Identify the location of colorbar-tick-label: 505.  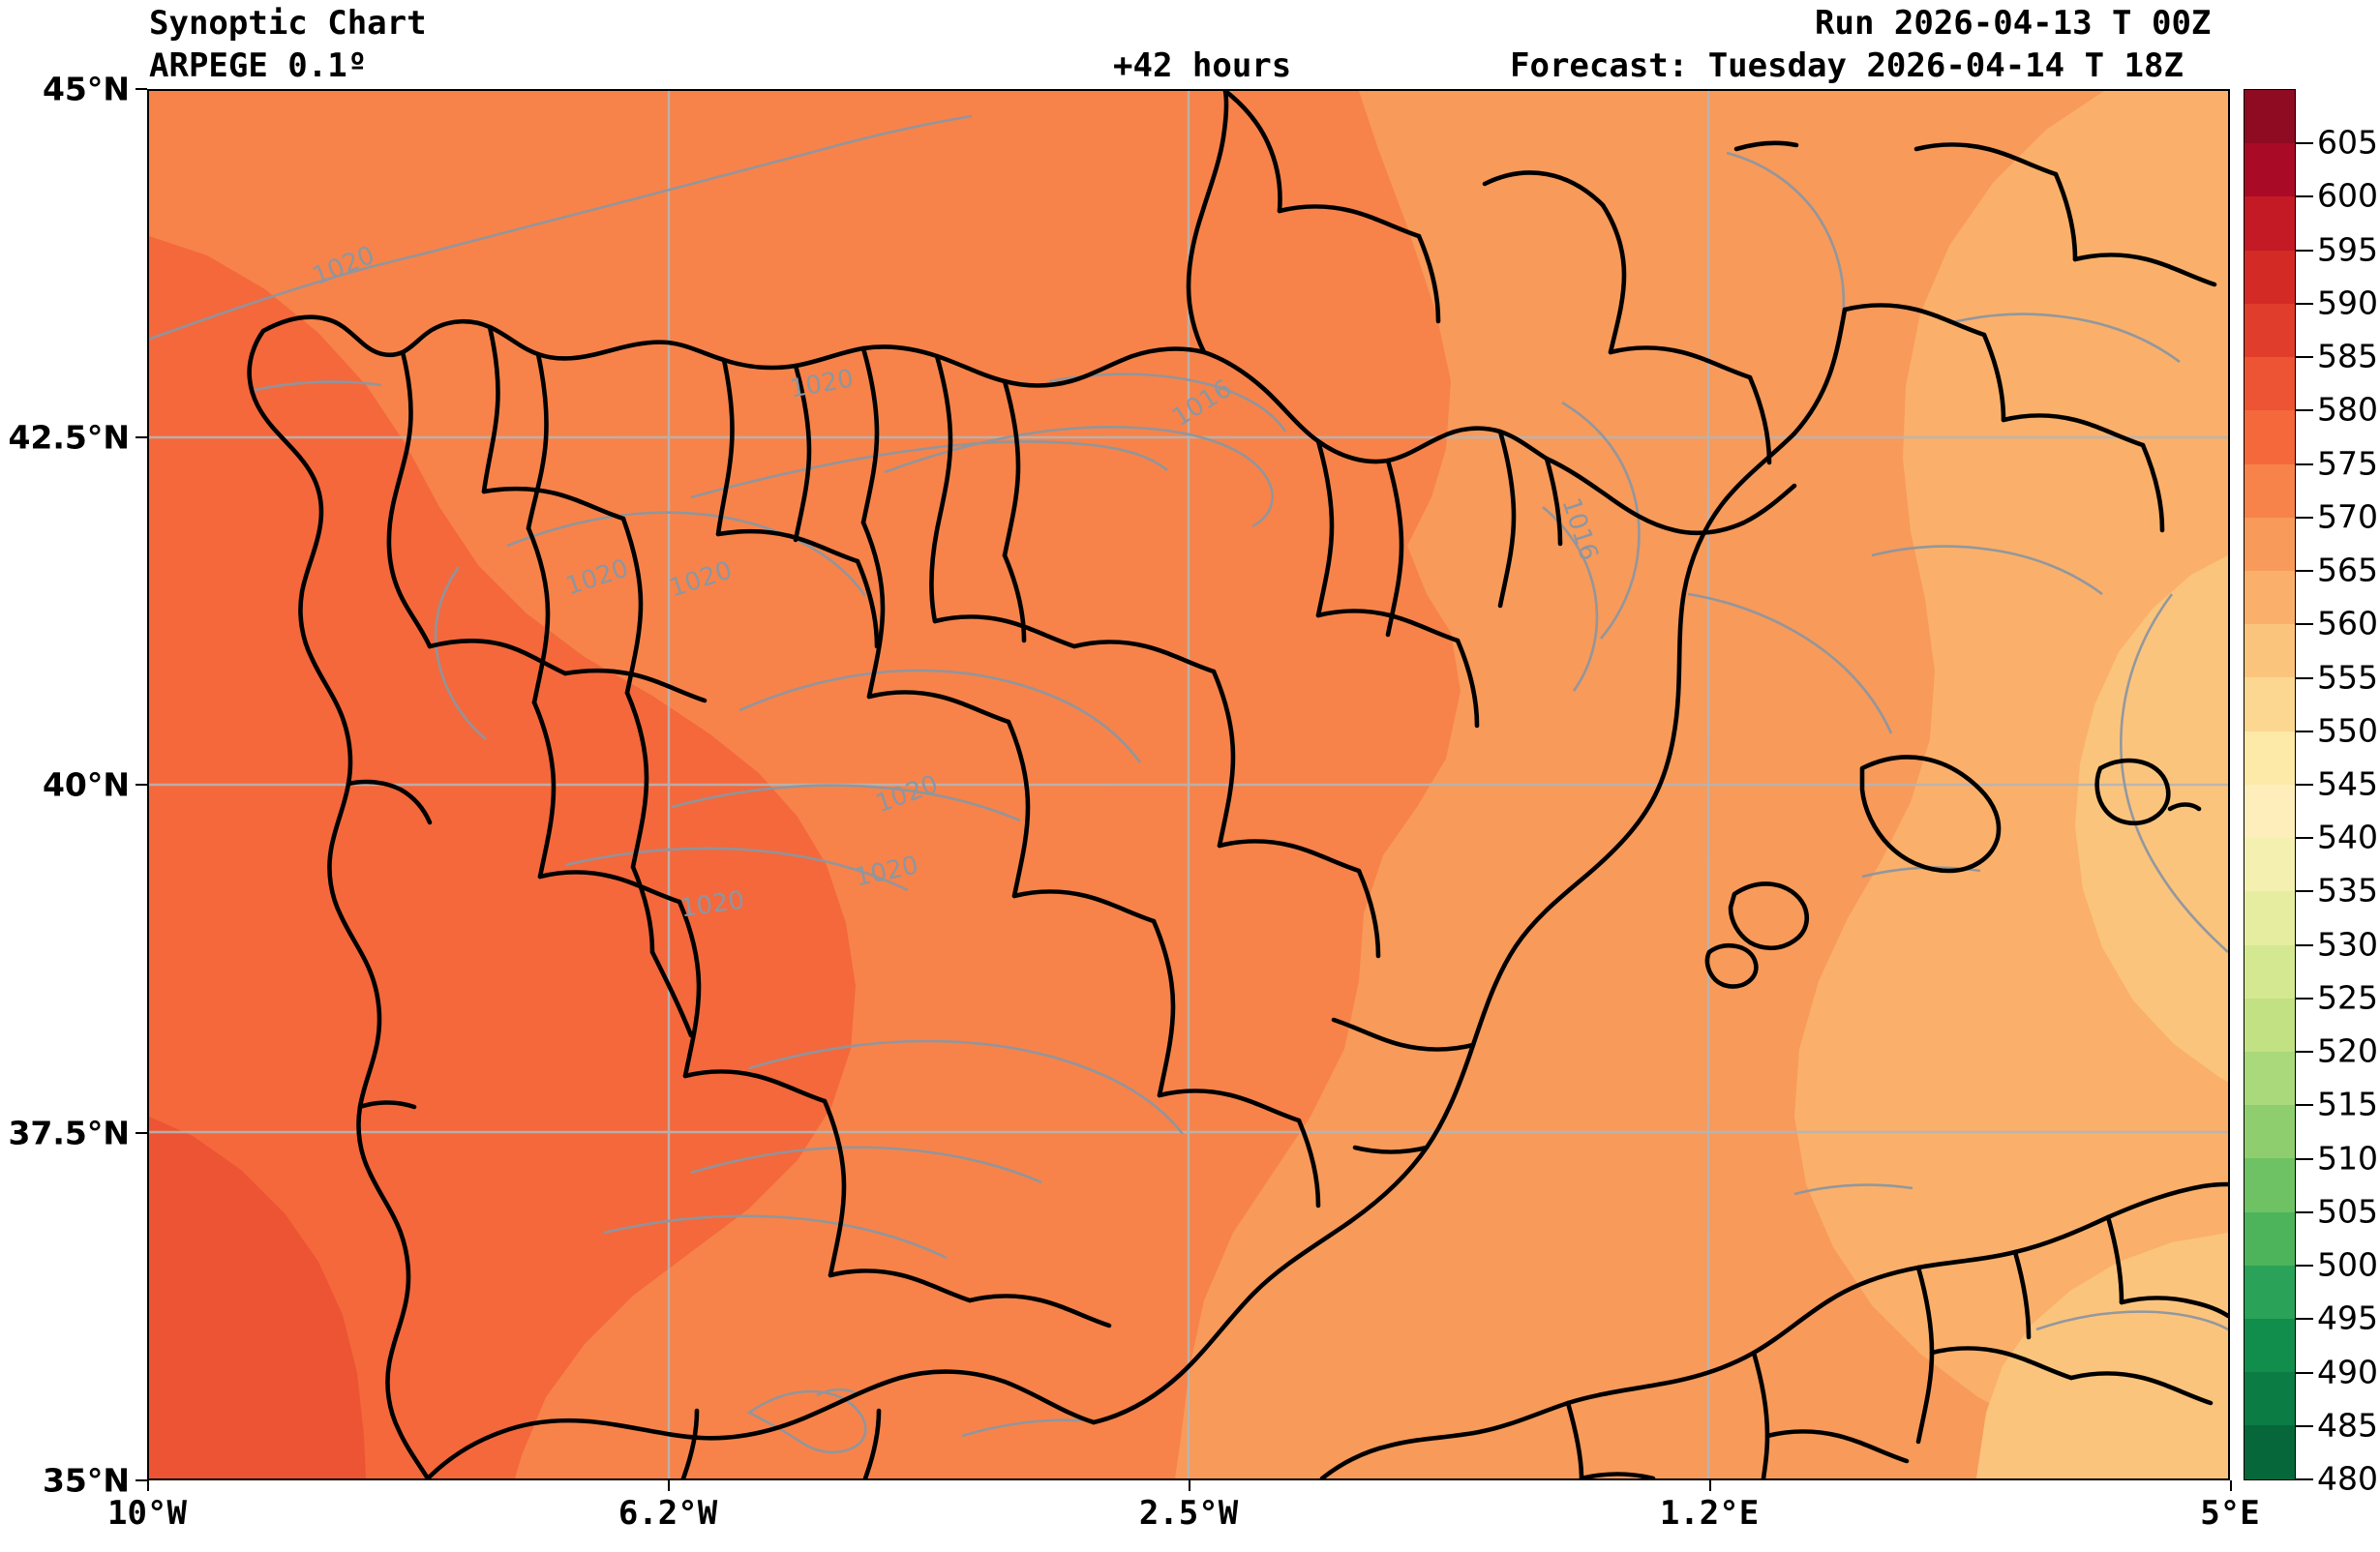
(2347, 1212).